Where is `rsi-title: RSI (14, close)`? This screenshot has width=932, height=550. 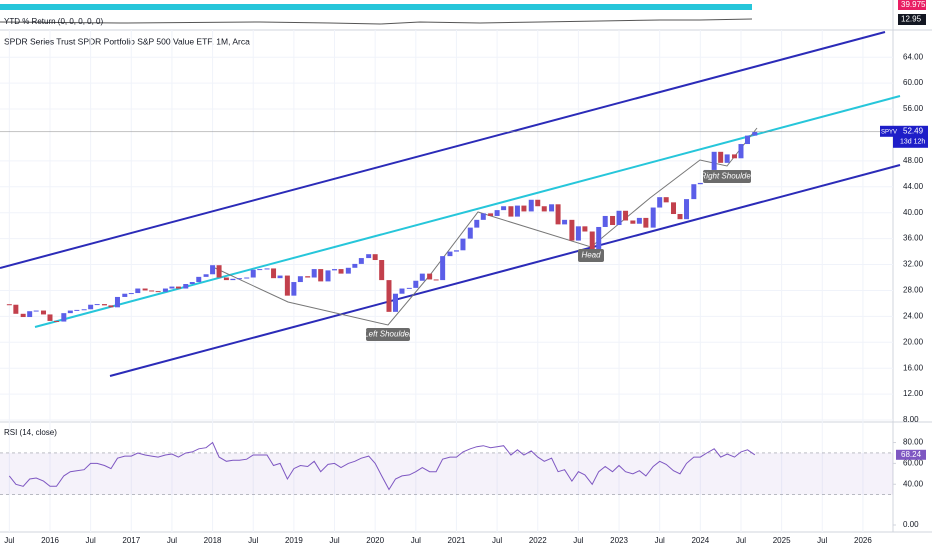 rsi-title: RSI (14, close) is located at coordinates (30, 432).